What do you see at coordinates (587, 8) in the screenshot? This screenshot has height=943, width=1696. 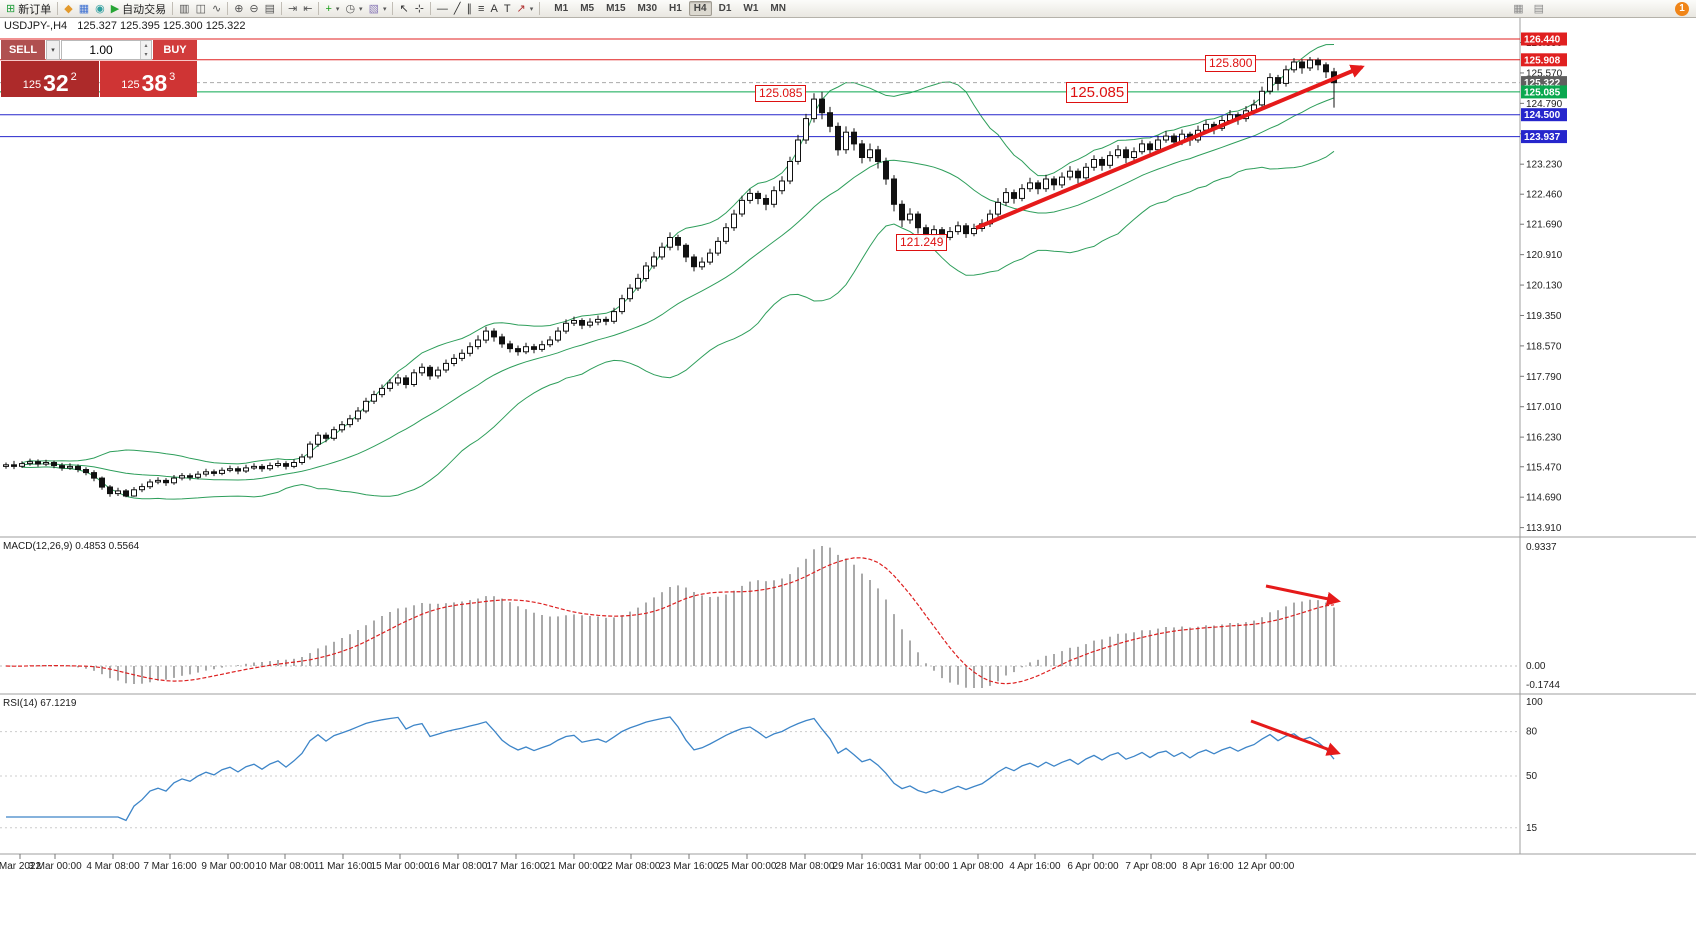 I see `timeframe-m5-button: M5` at bounding box center [587, 8].